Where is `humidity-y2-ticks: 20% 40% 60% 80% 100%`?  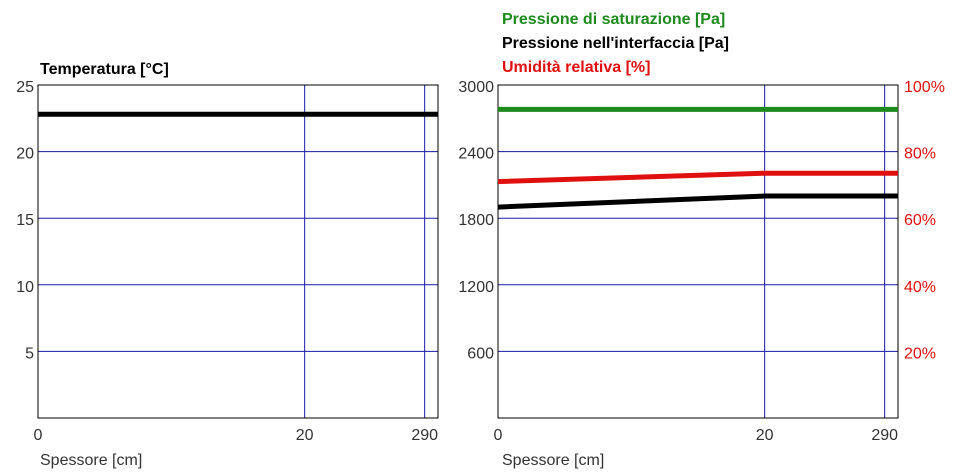 humidity-y2-ticks: 20% 40% 60% 80% 100% is located at coordinates (924, 220).